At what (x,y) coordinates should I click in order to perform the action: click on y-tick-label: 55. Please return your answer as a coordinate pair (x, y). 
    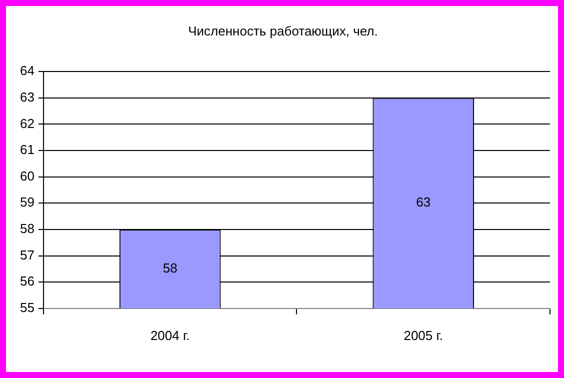
    Looking at the image, I should click on (27, 307).